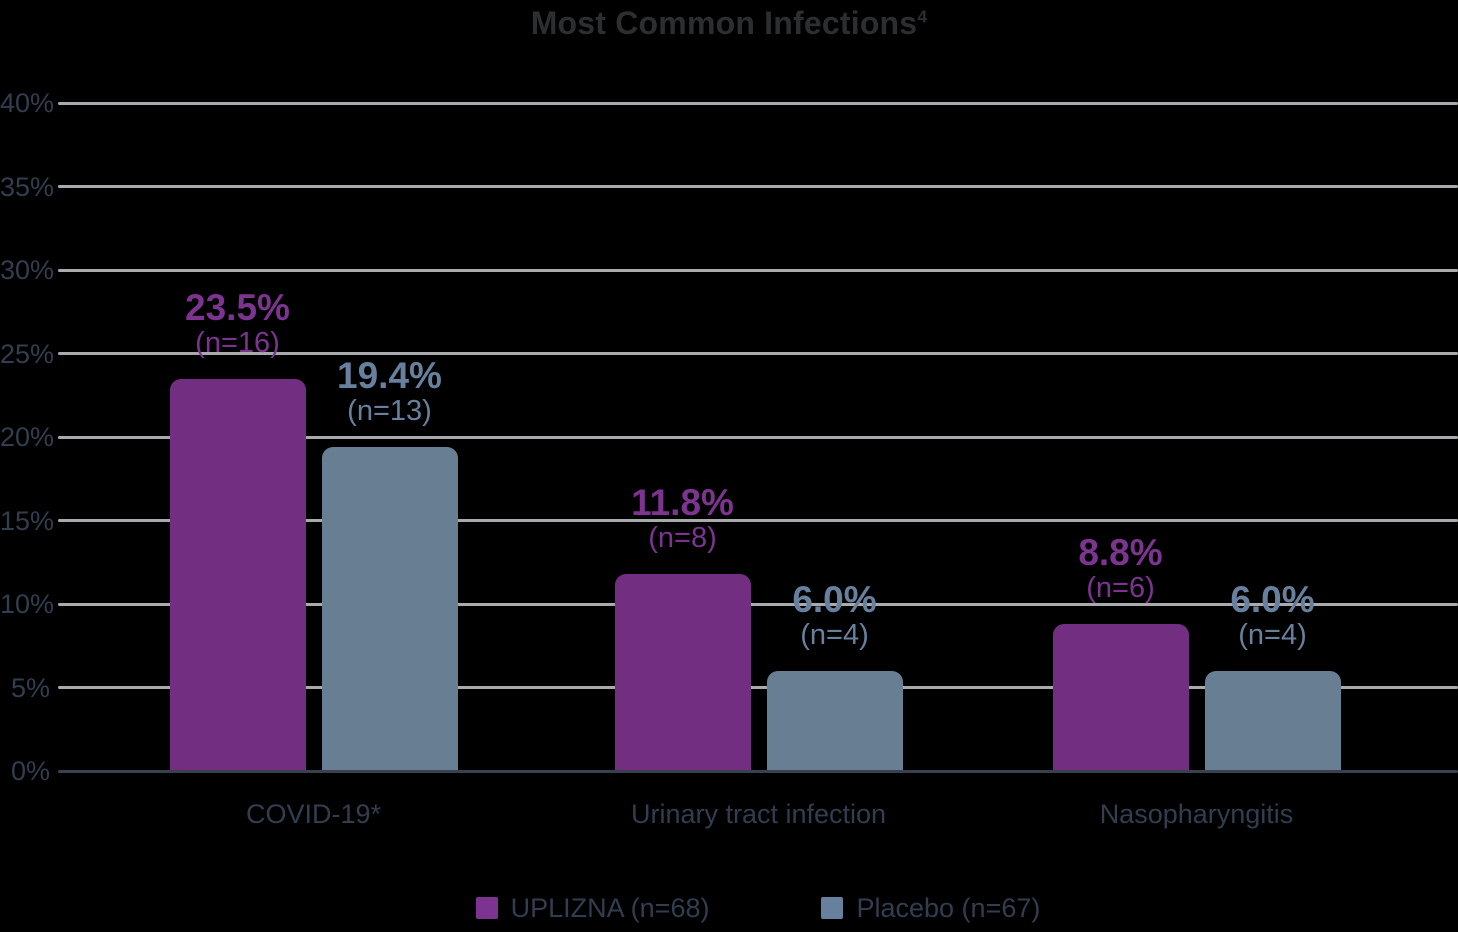 The image size is (1458, 932). Describe the element at coordinates (27, 604) in the screenshot. I see `y-axis-label-10: 10%` at that location.